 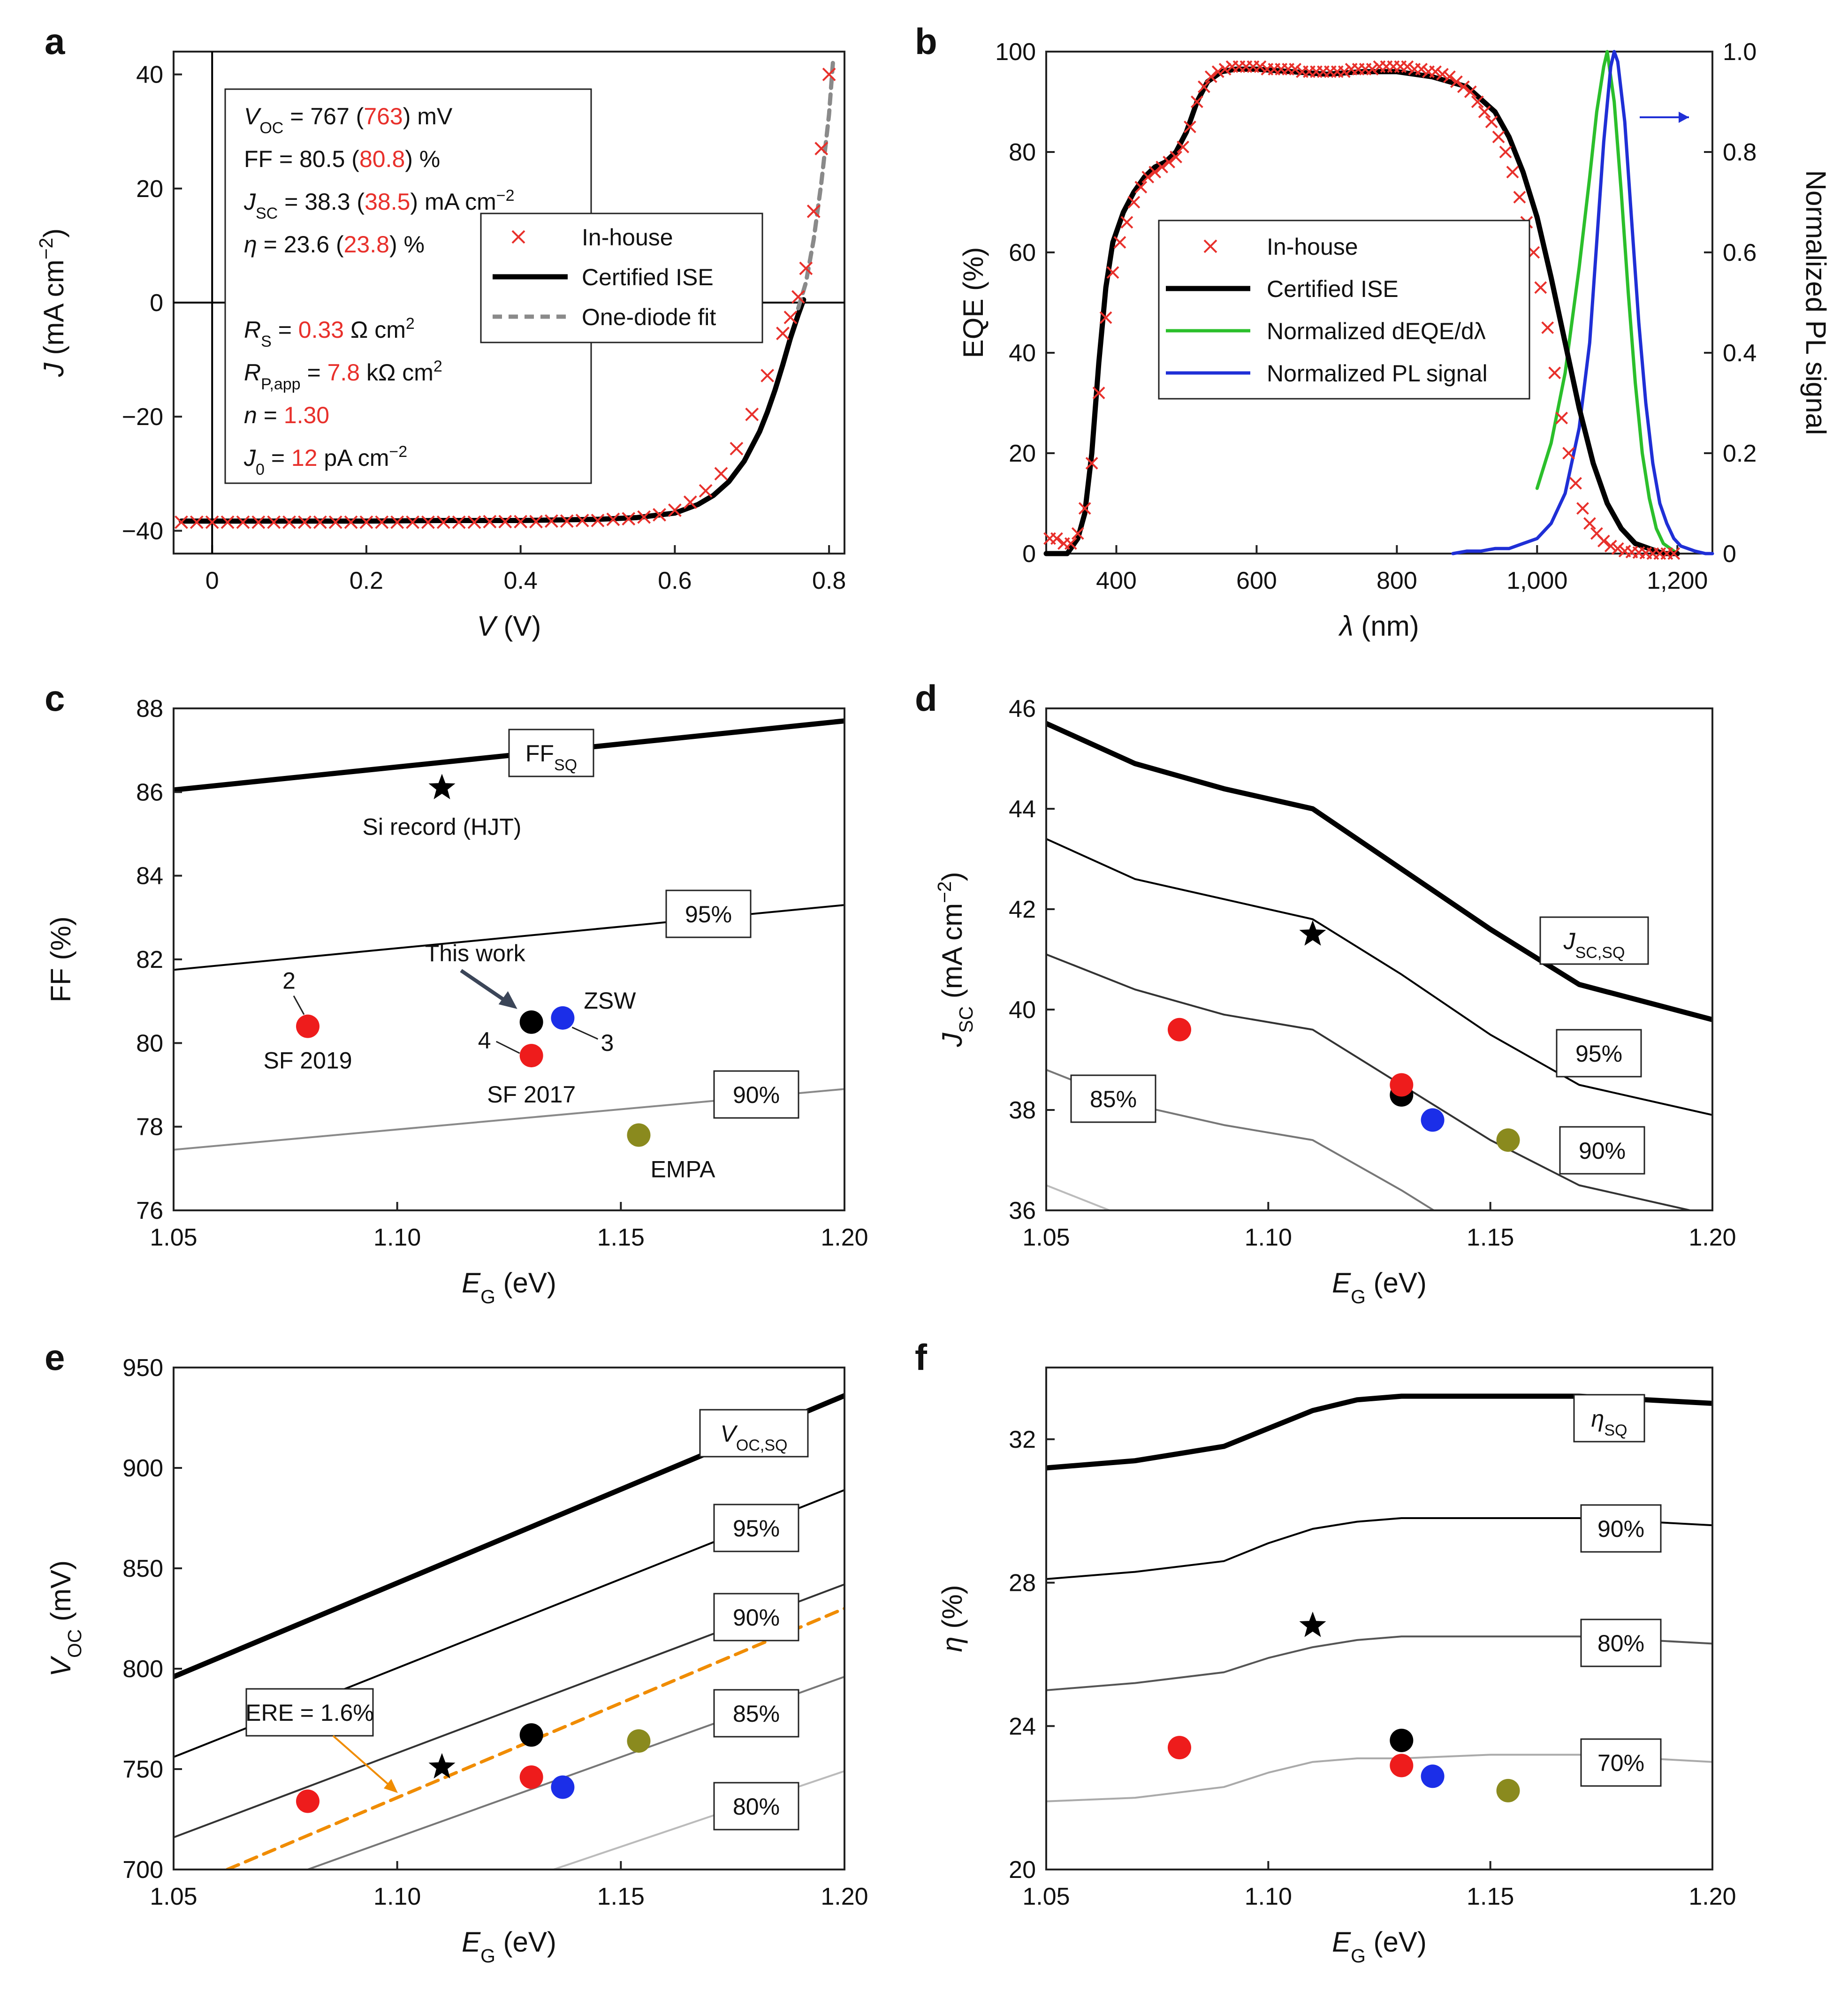 I want to click on panel-e-line-label: 90%, so click(x=756, y=1618).